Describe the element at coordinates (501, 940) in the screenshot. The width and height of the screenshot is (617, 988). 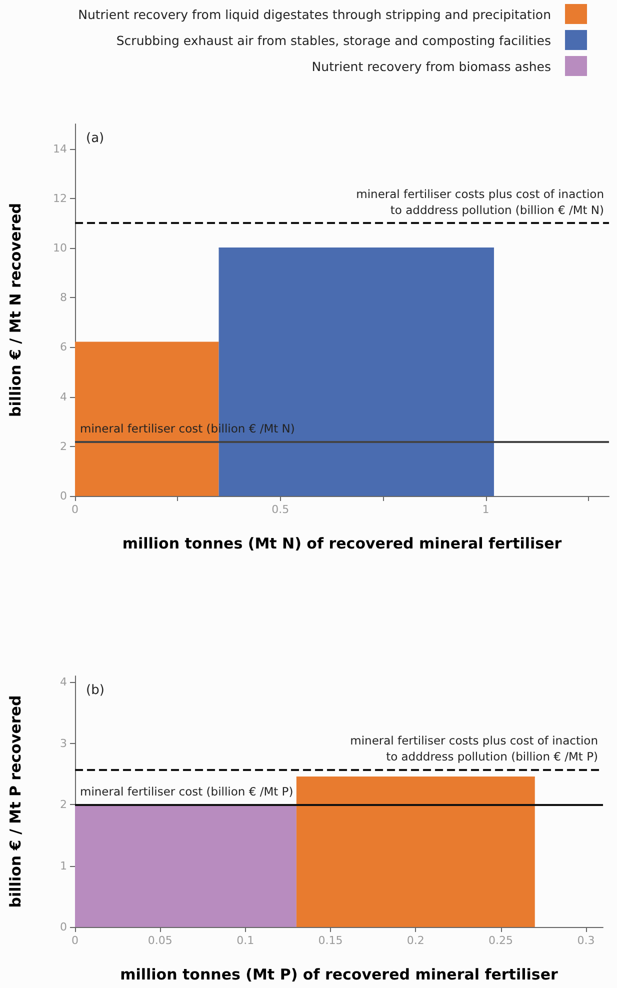
I see `x-tick-label: 0.25` at that location.